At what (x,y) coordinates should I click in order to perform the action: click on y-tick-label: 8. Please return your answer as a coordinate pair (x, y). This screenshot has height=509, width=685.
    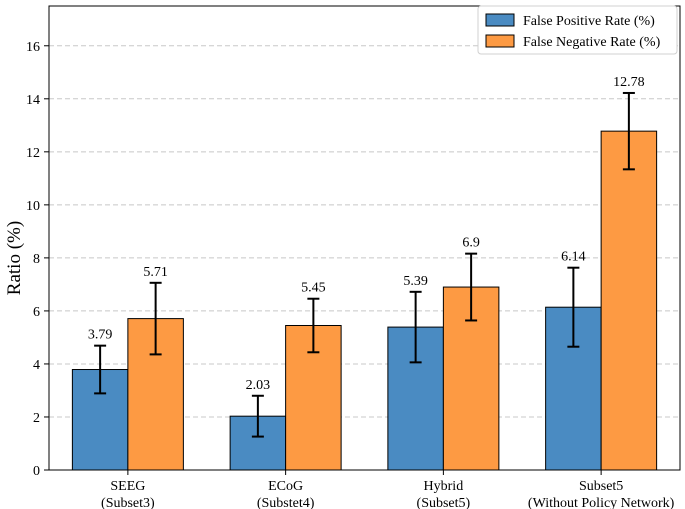
    Looking at the image, I should click on (36, 259).